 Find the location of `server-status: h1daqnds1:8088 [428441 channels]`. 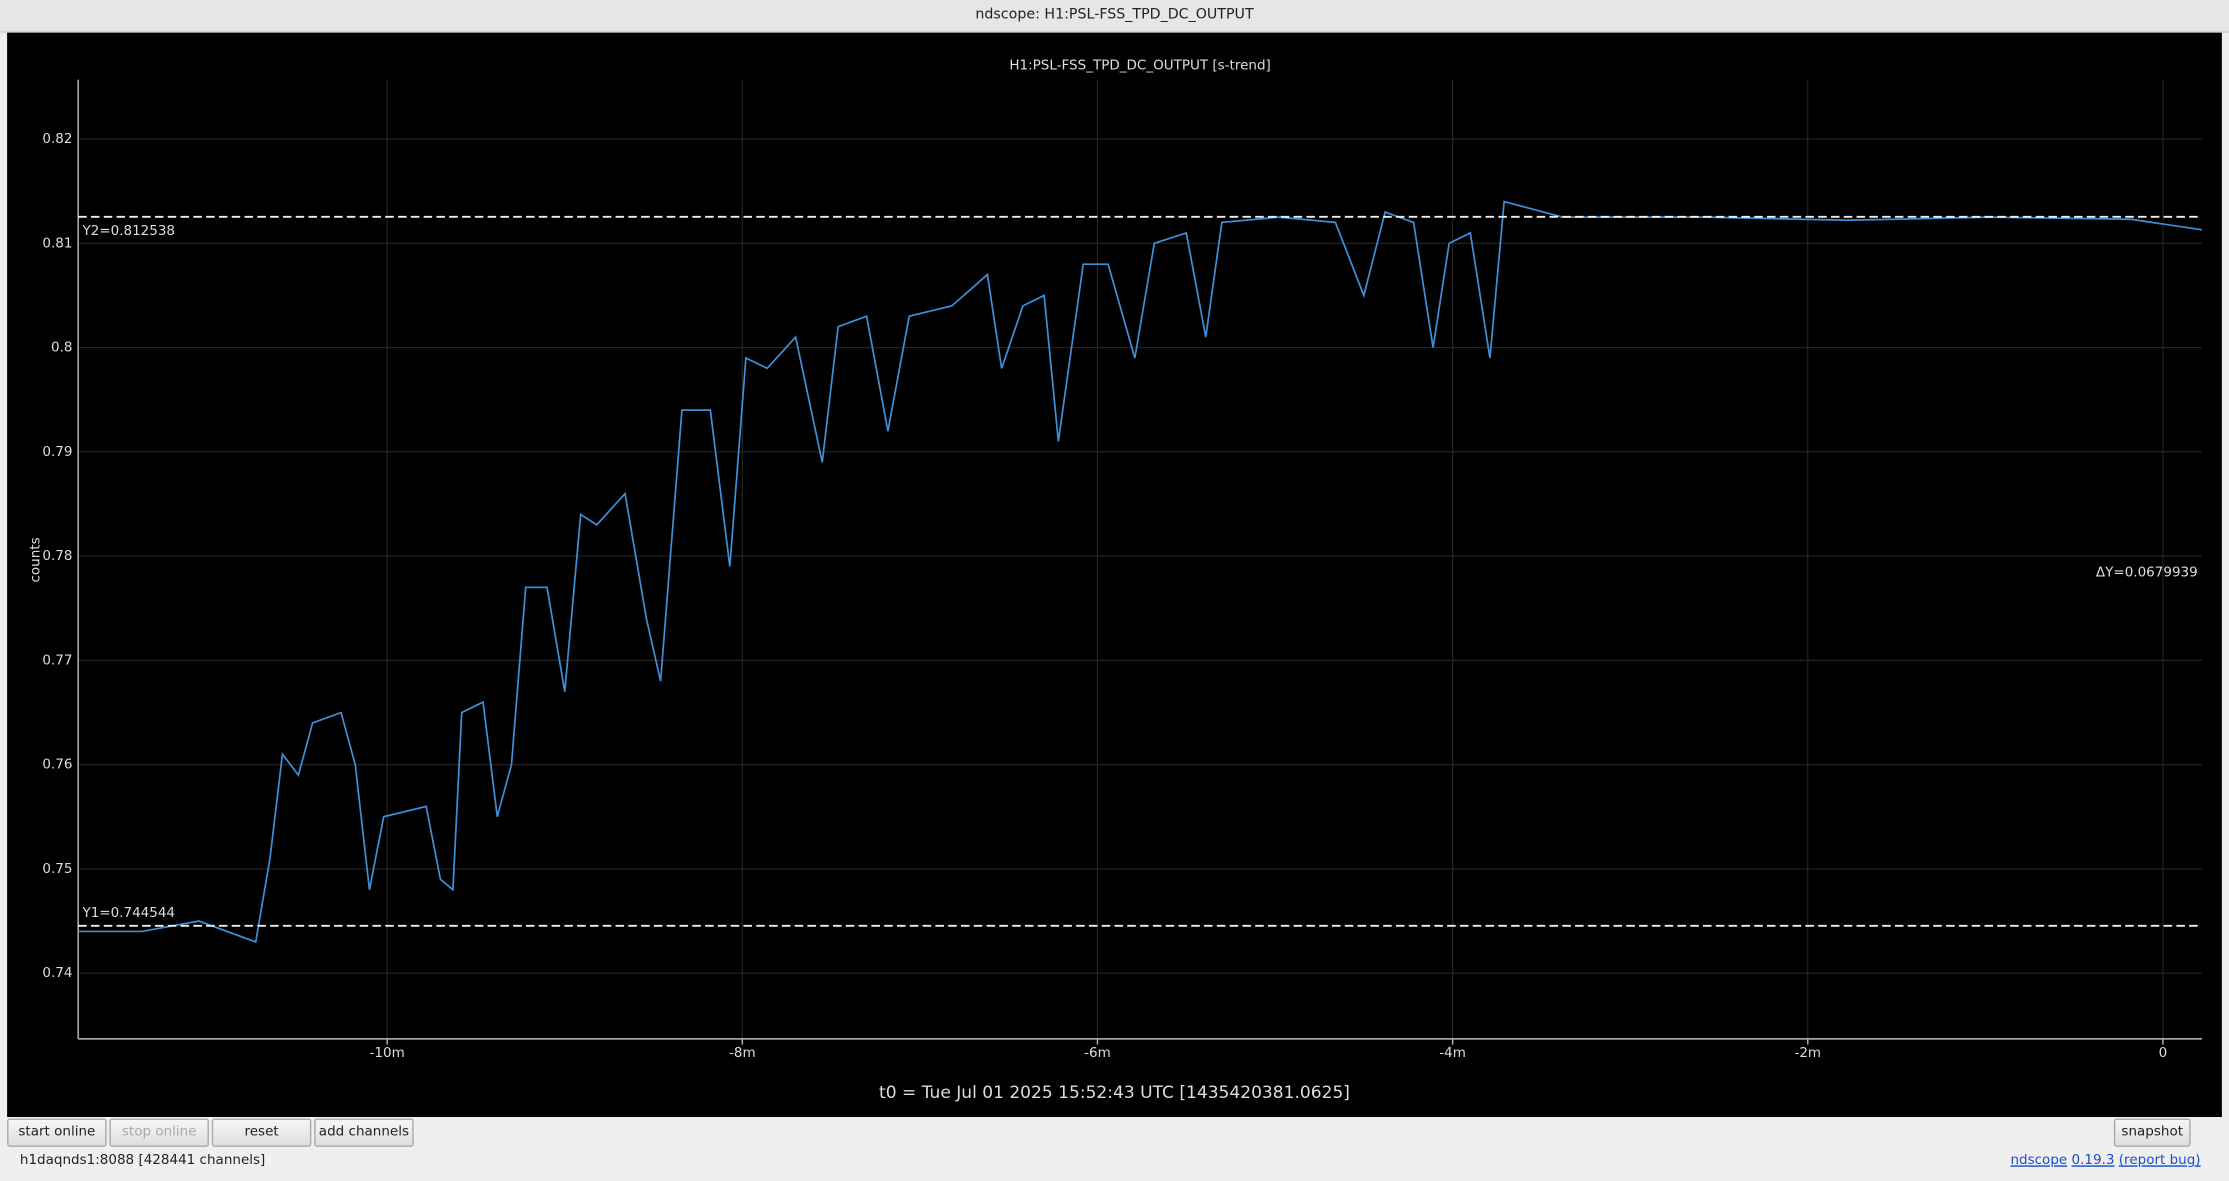

server-status: h1daqnds1:8088 [428441 channels] is located at coordinates (142, 1160).